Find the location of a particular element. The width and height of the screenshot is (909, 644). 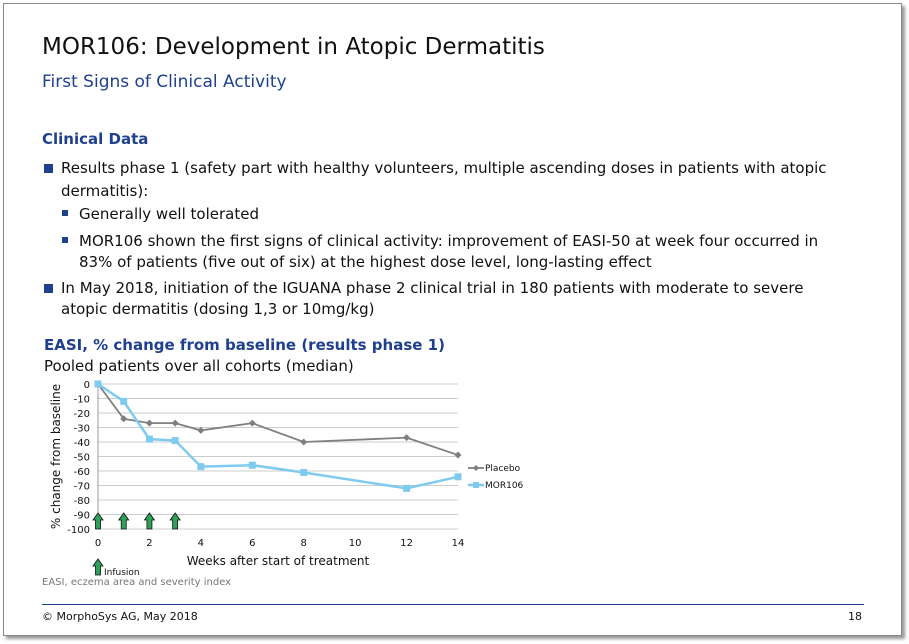

x-tick-label: 6 is located at coordinates (252, 543).